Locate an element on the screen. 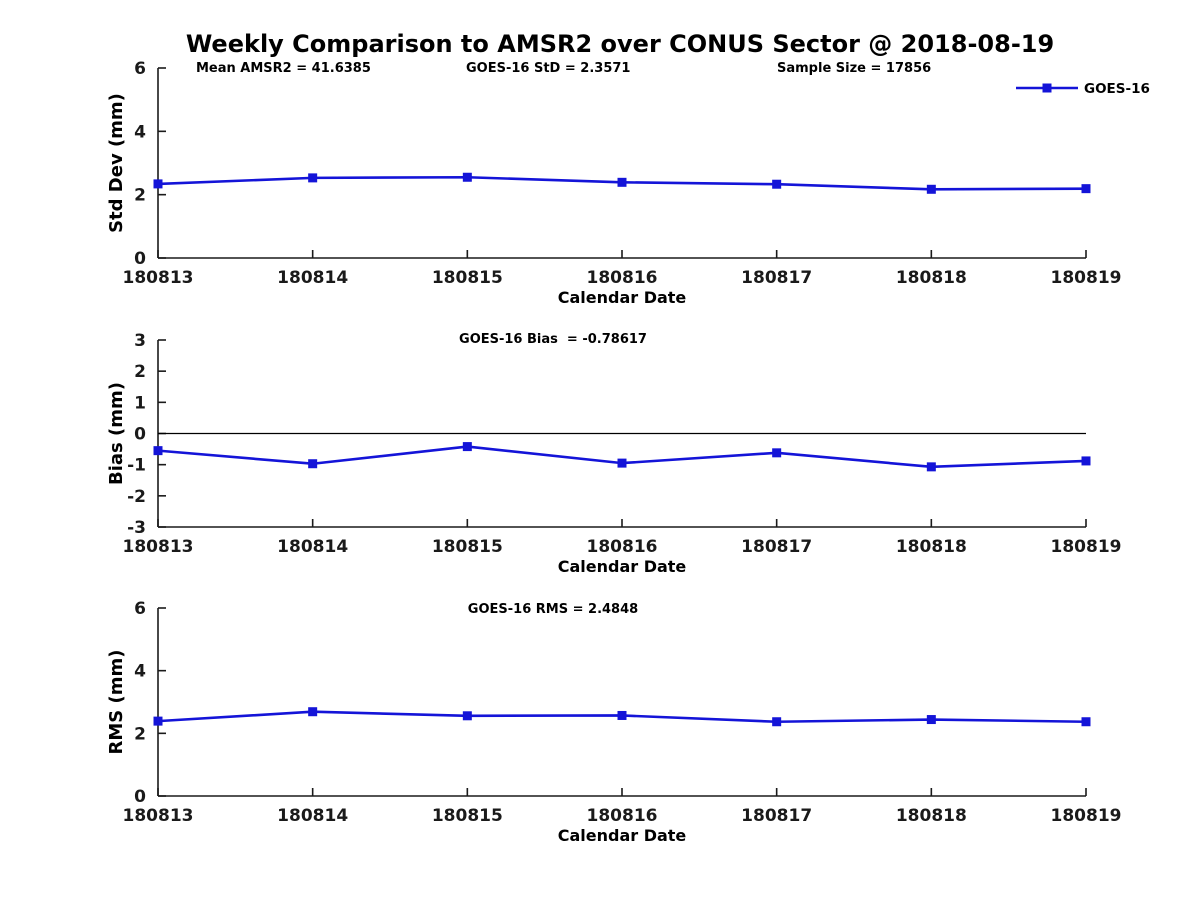  y-tick-label: -2 is located at coordinates (136, 497).